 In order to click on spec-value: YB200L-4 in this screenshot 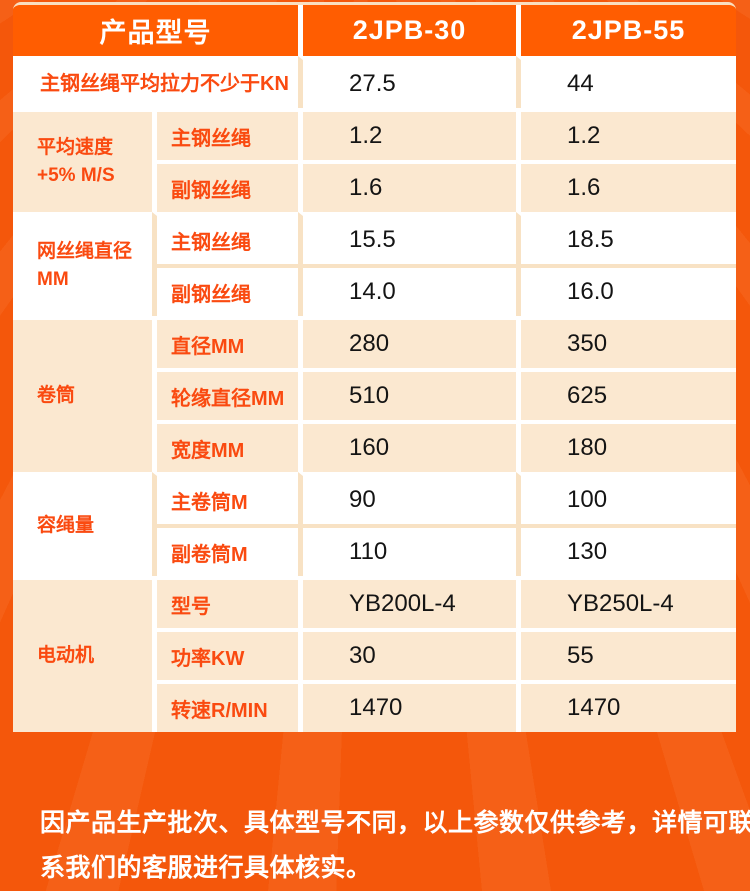, I will do `click(407, 602)`.